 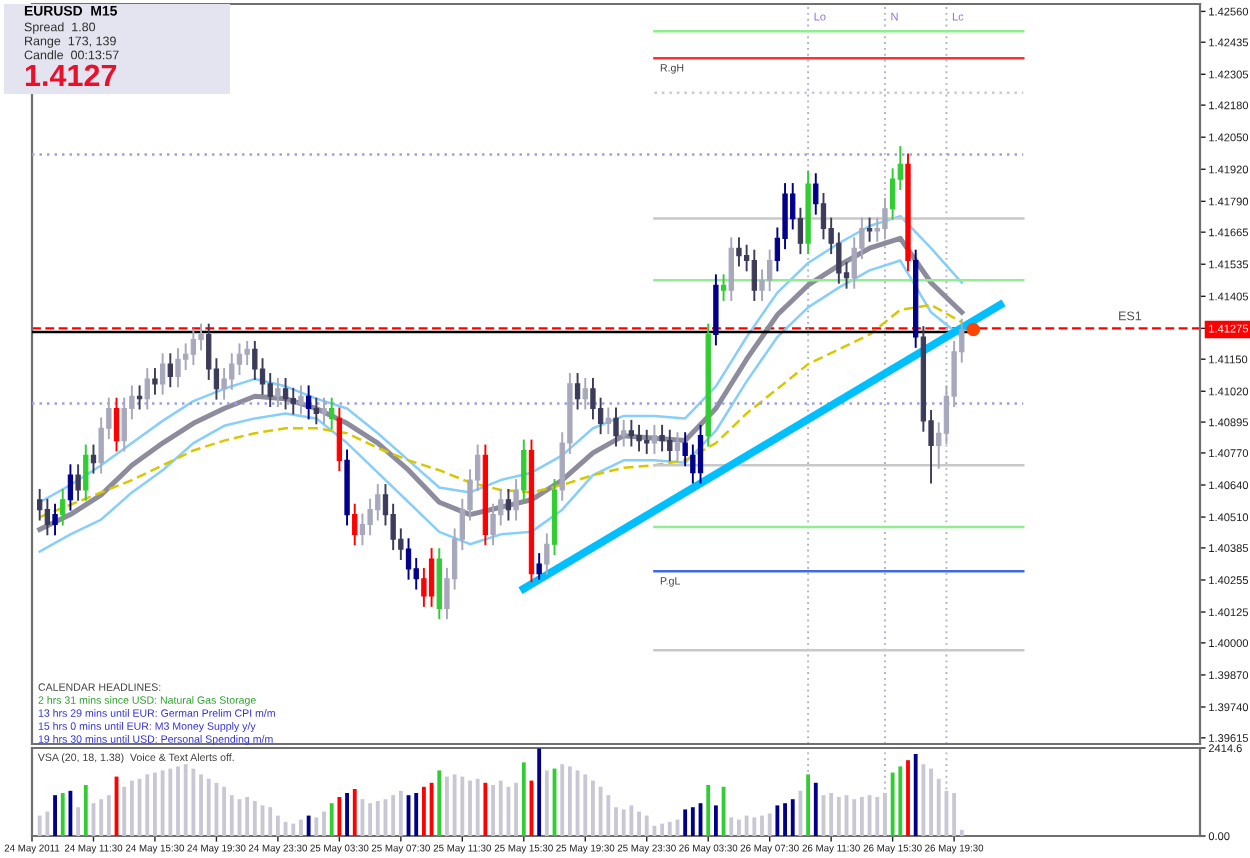 What do you see at coordinates (71, 75) in the screenshot?
I see `annotation: 1.4127` at bounding box center [71, 75].